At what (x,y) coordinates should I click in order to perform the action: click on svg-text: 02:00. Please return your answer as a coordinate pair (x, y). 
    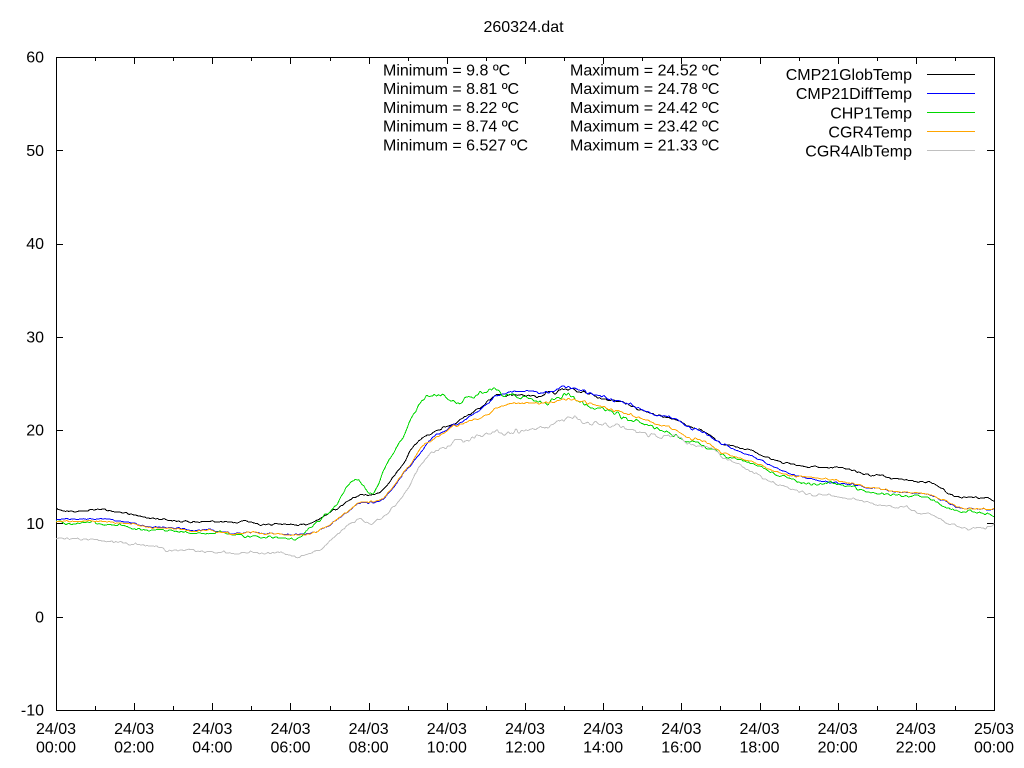
    Looking at the image, I should click on (134, 748).